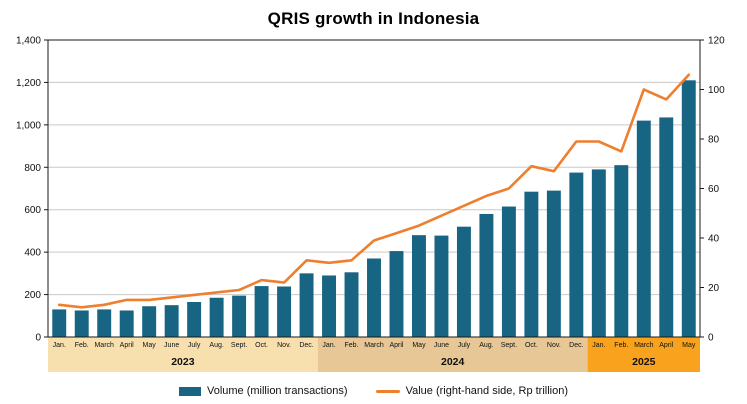 The width and height of the screenshot is (747, 404). I want to click on left-axis-label: 800, so click(32, 168).